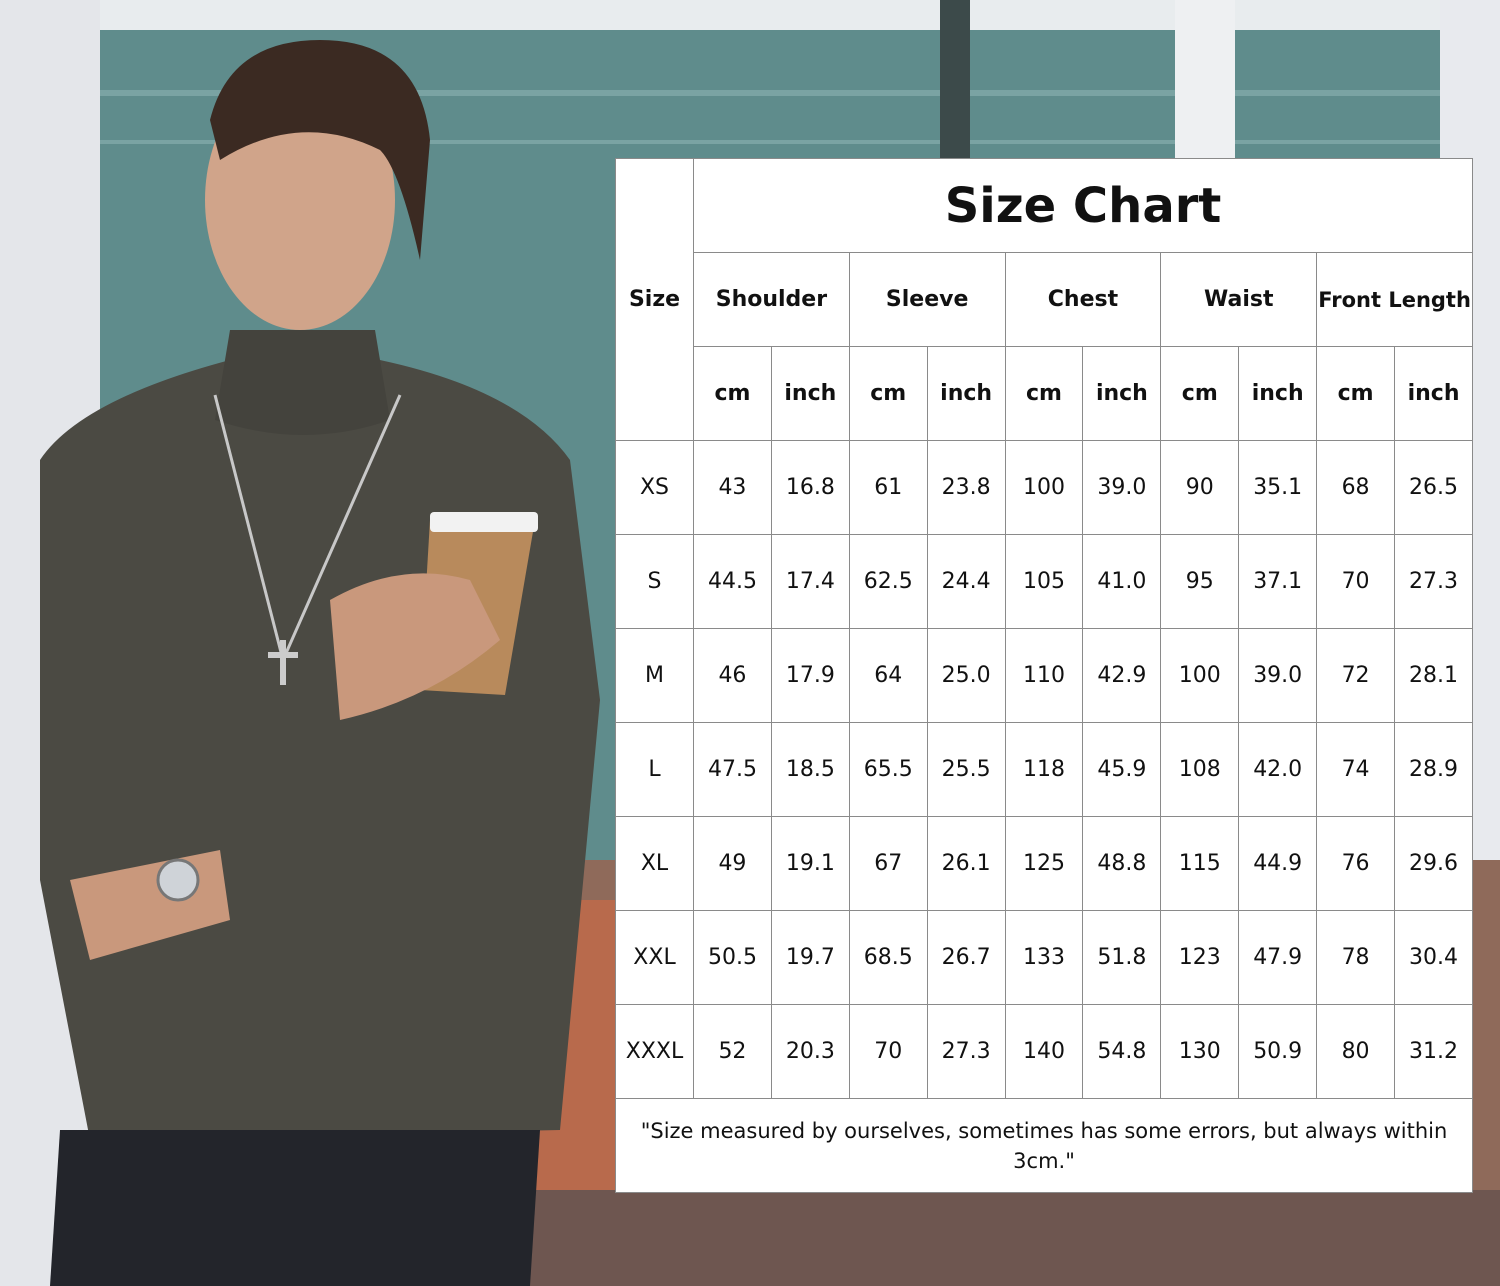 This screenshot has height=1286, width=1500. What do you see at coordinates (771, 299) in the screenshot?
I see `measure-header: Shoulder` at bounding box center [771, 299].